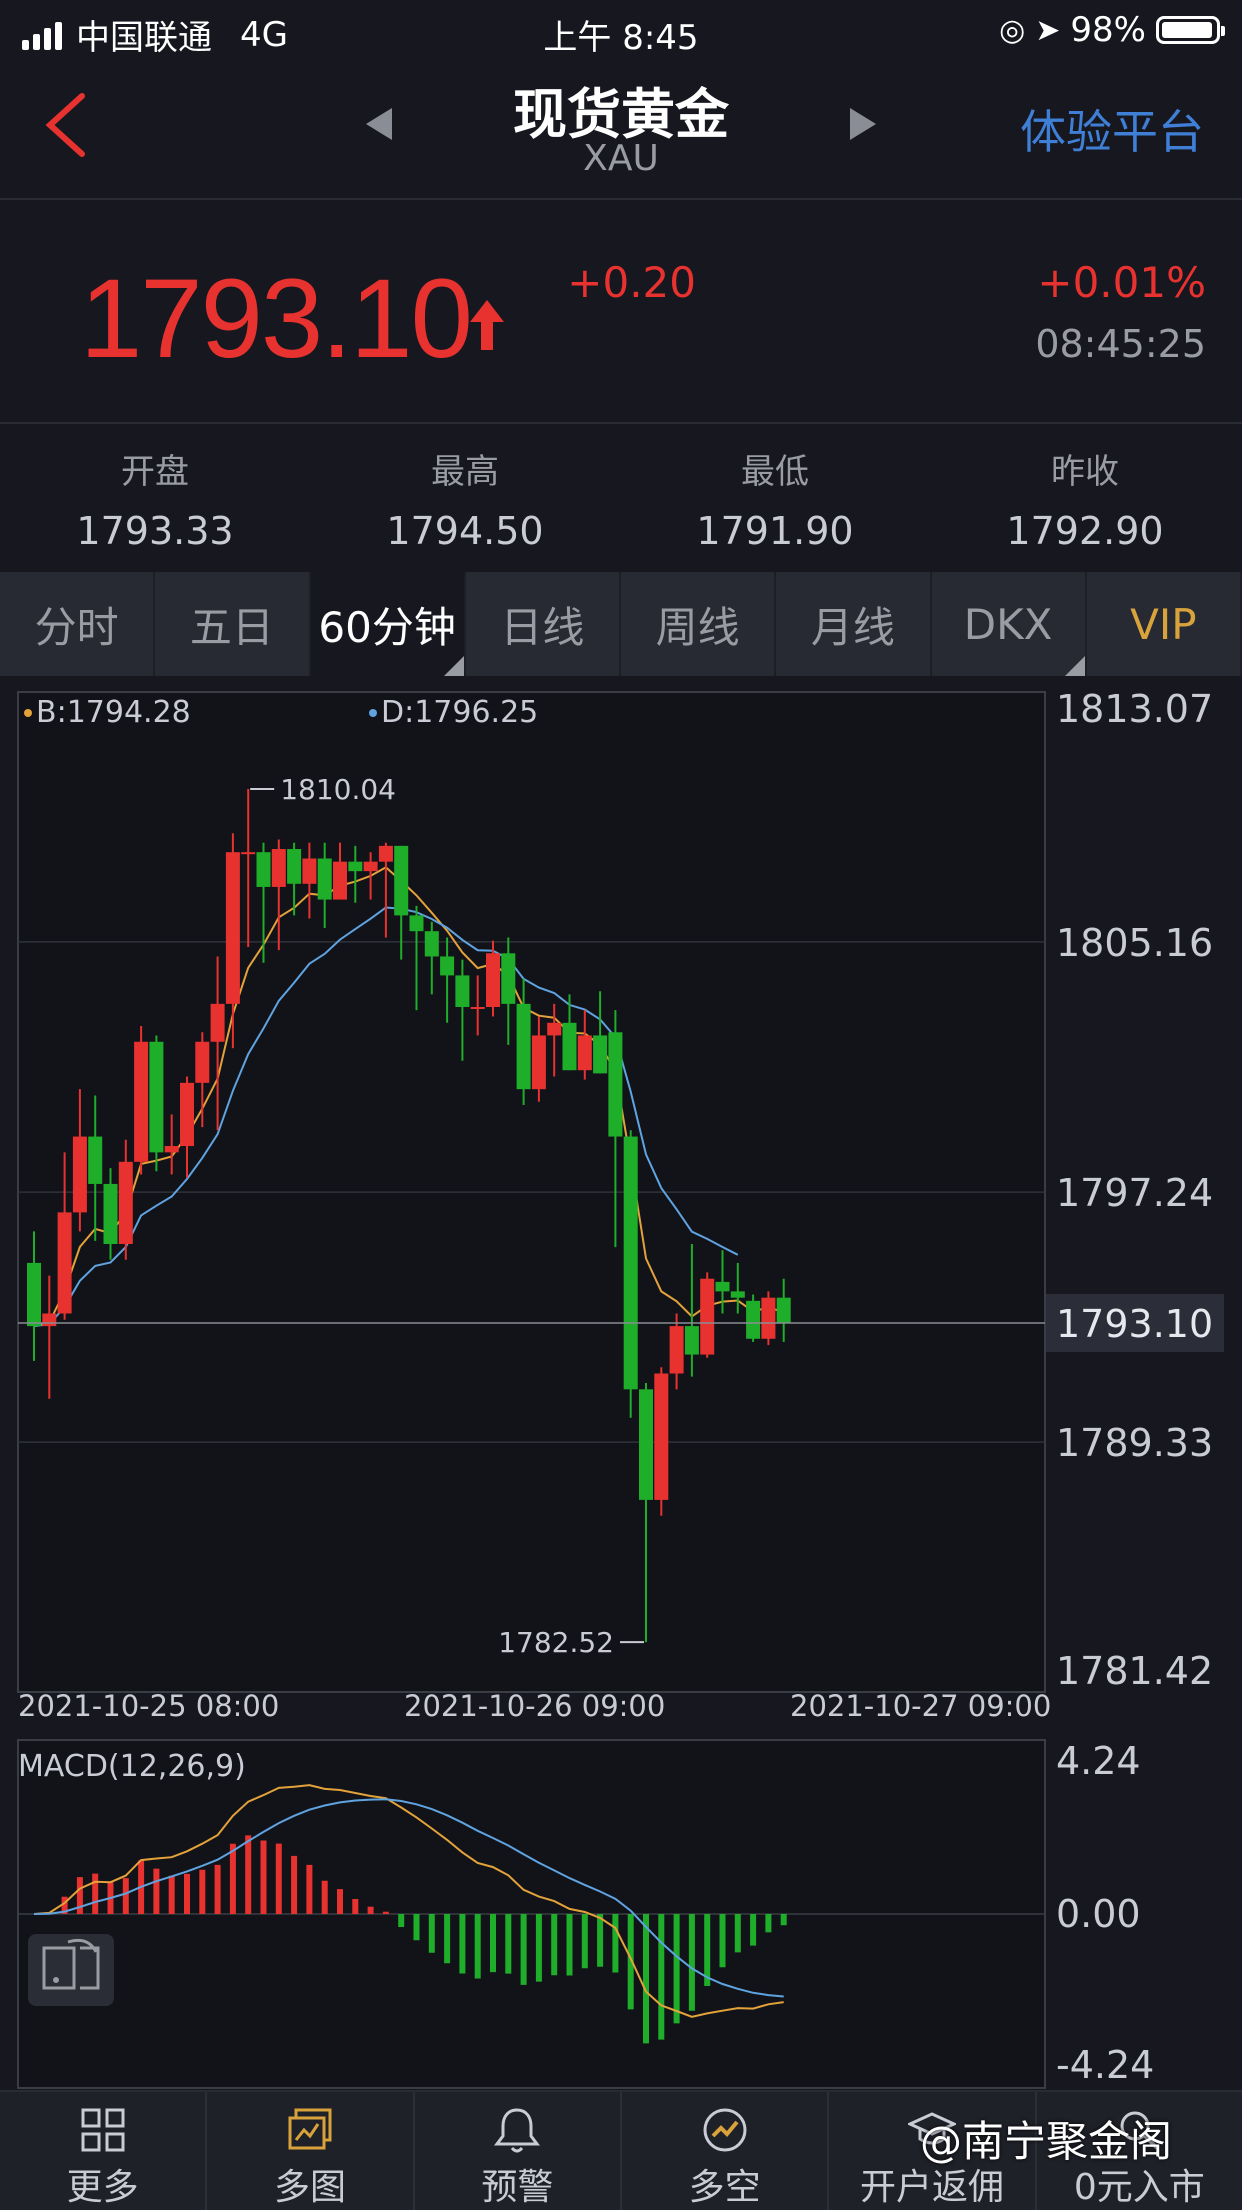 The width and height of the screenshot is (1242, 2210). Describe the element at coordinates (379, 124) in the screenshot. I see `prev-symbol-icon` at that location.